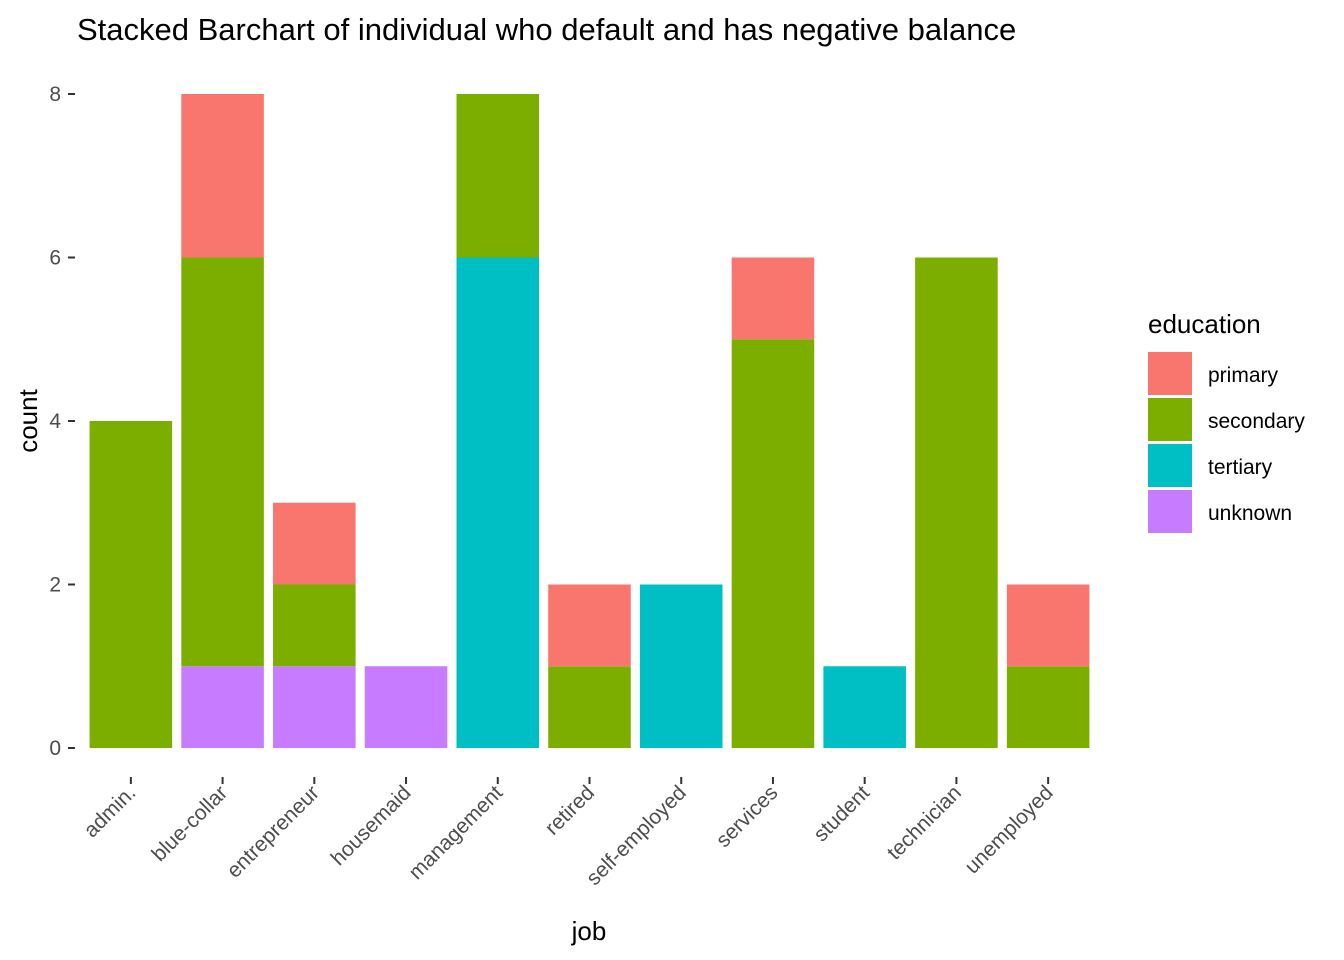  Describe the element at coordinates (110, 811) in the screenshot. I see `x-tick-label: admin.` at that location.